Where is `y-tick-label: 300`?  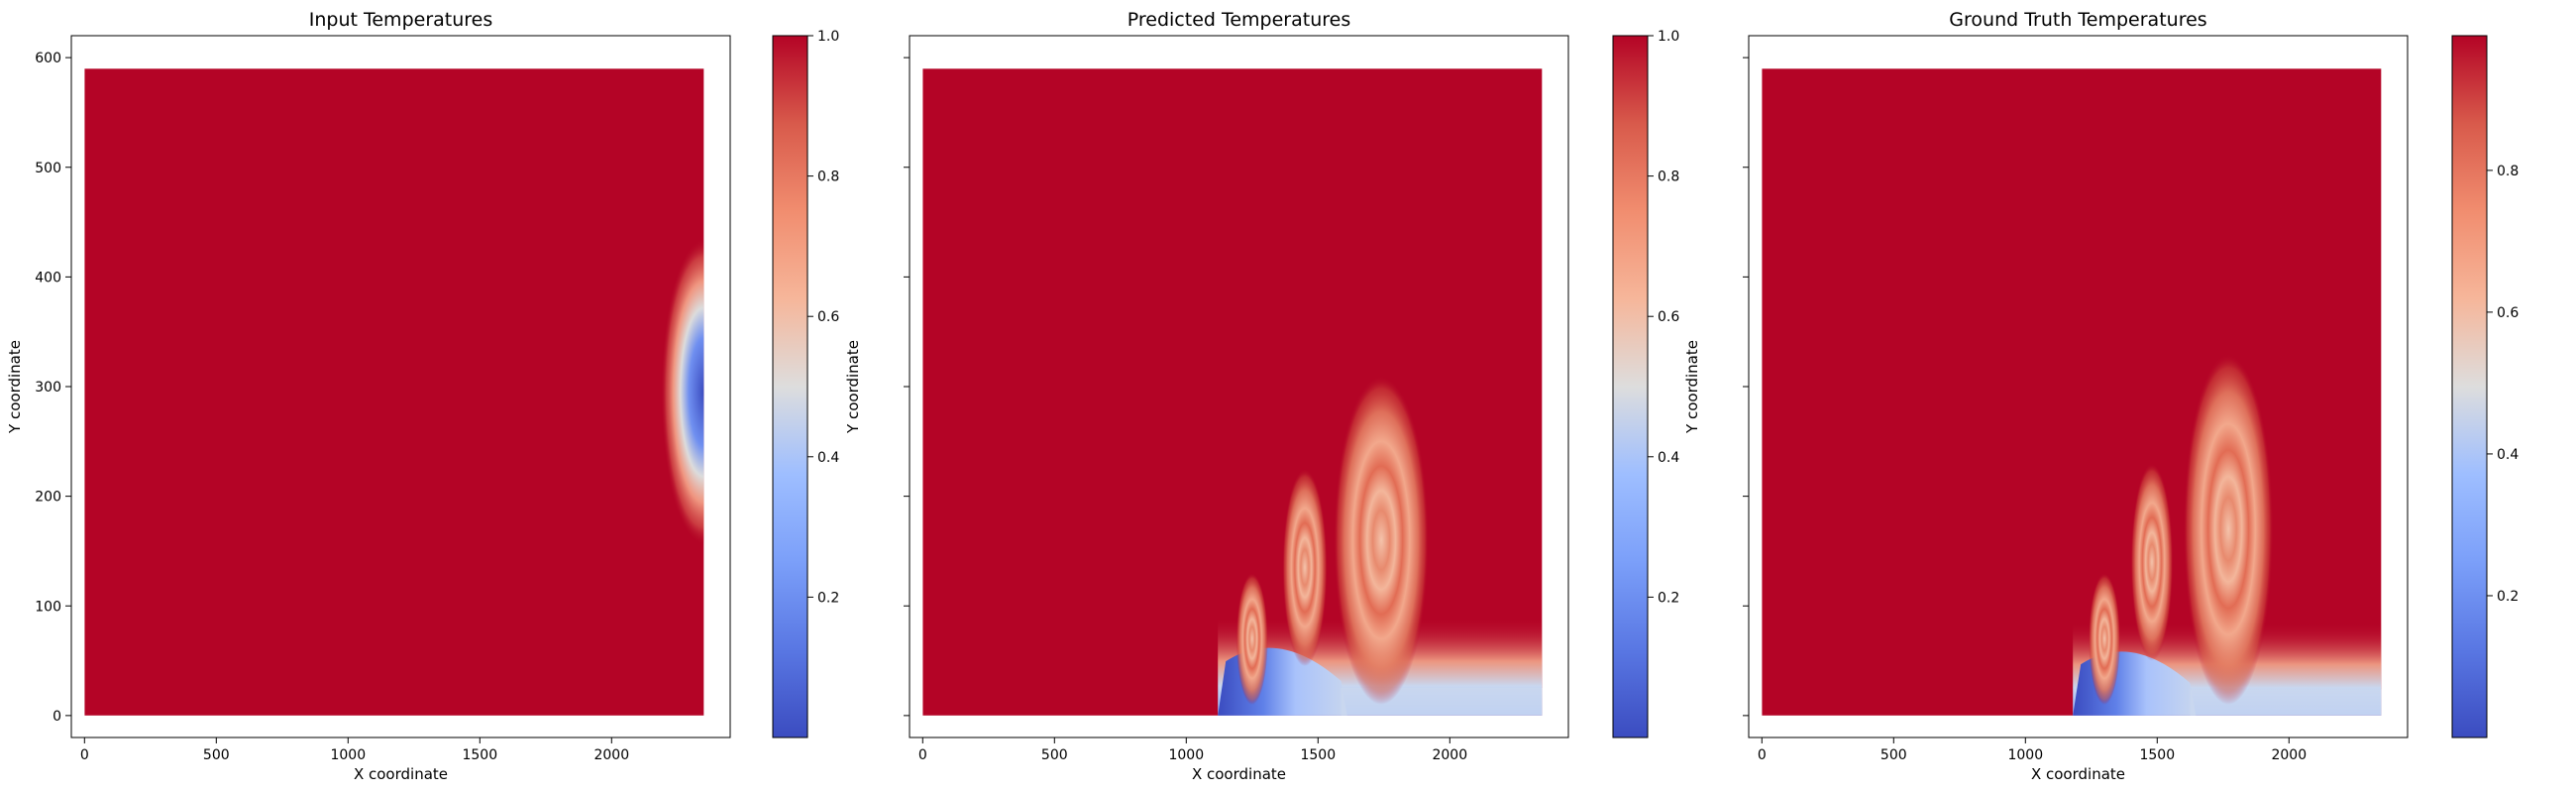
y-tick-label: 300 is located at coordinates (48, 388).